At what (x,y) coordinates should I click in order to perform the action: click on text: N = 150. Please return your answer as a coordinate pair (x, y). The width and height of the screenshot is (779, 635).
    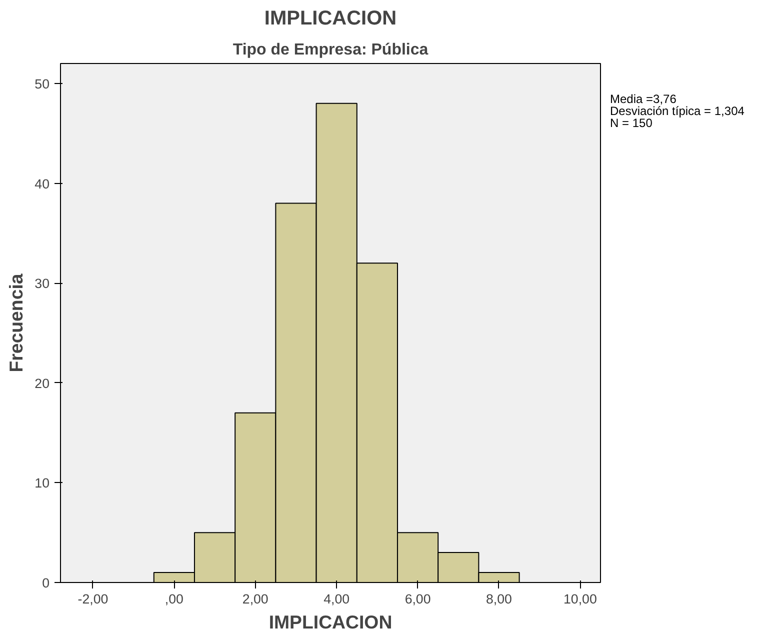
    Looking at the image, I should click on (632, 123).